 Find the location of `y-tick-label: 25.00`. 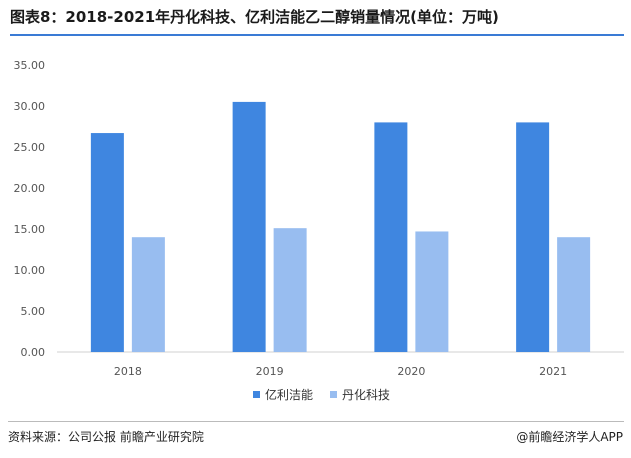

y-tick-label: 25.00 is located at coordinates (30, 147).